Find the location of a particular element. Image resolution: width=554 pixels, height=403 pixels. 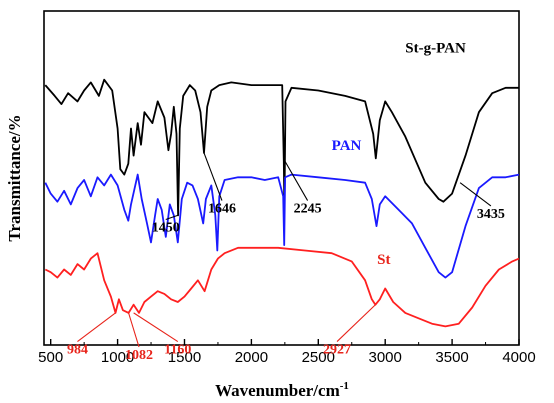

x-tick-label: 500 is located at coordinates (50, 357).